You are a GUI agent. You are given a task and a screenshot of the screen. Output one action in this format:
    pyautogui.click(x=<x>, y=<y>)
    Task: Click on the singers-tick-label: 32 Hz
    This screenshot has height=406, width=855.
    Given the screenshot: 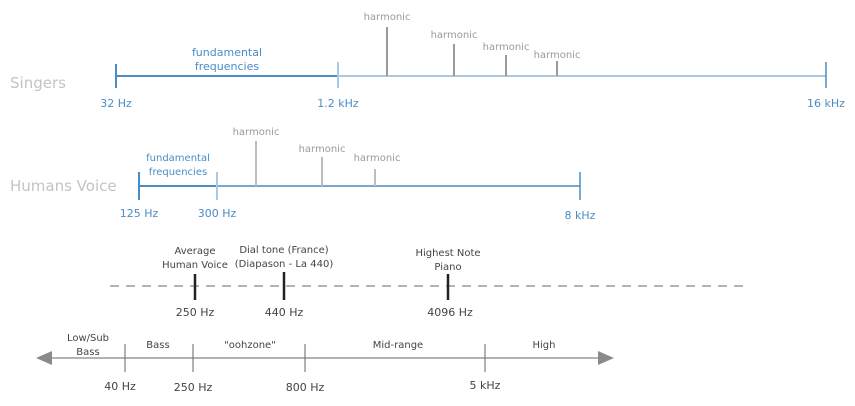 What is the action you would take?
    pyautogui.click(x=116, y=103)
    